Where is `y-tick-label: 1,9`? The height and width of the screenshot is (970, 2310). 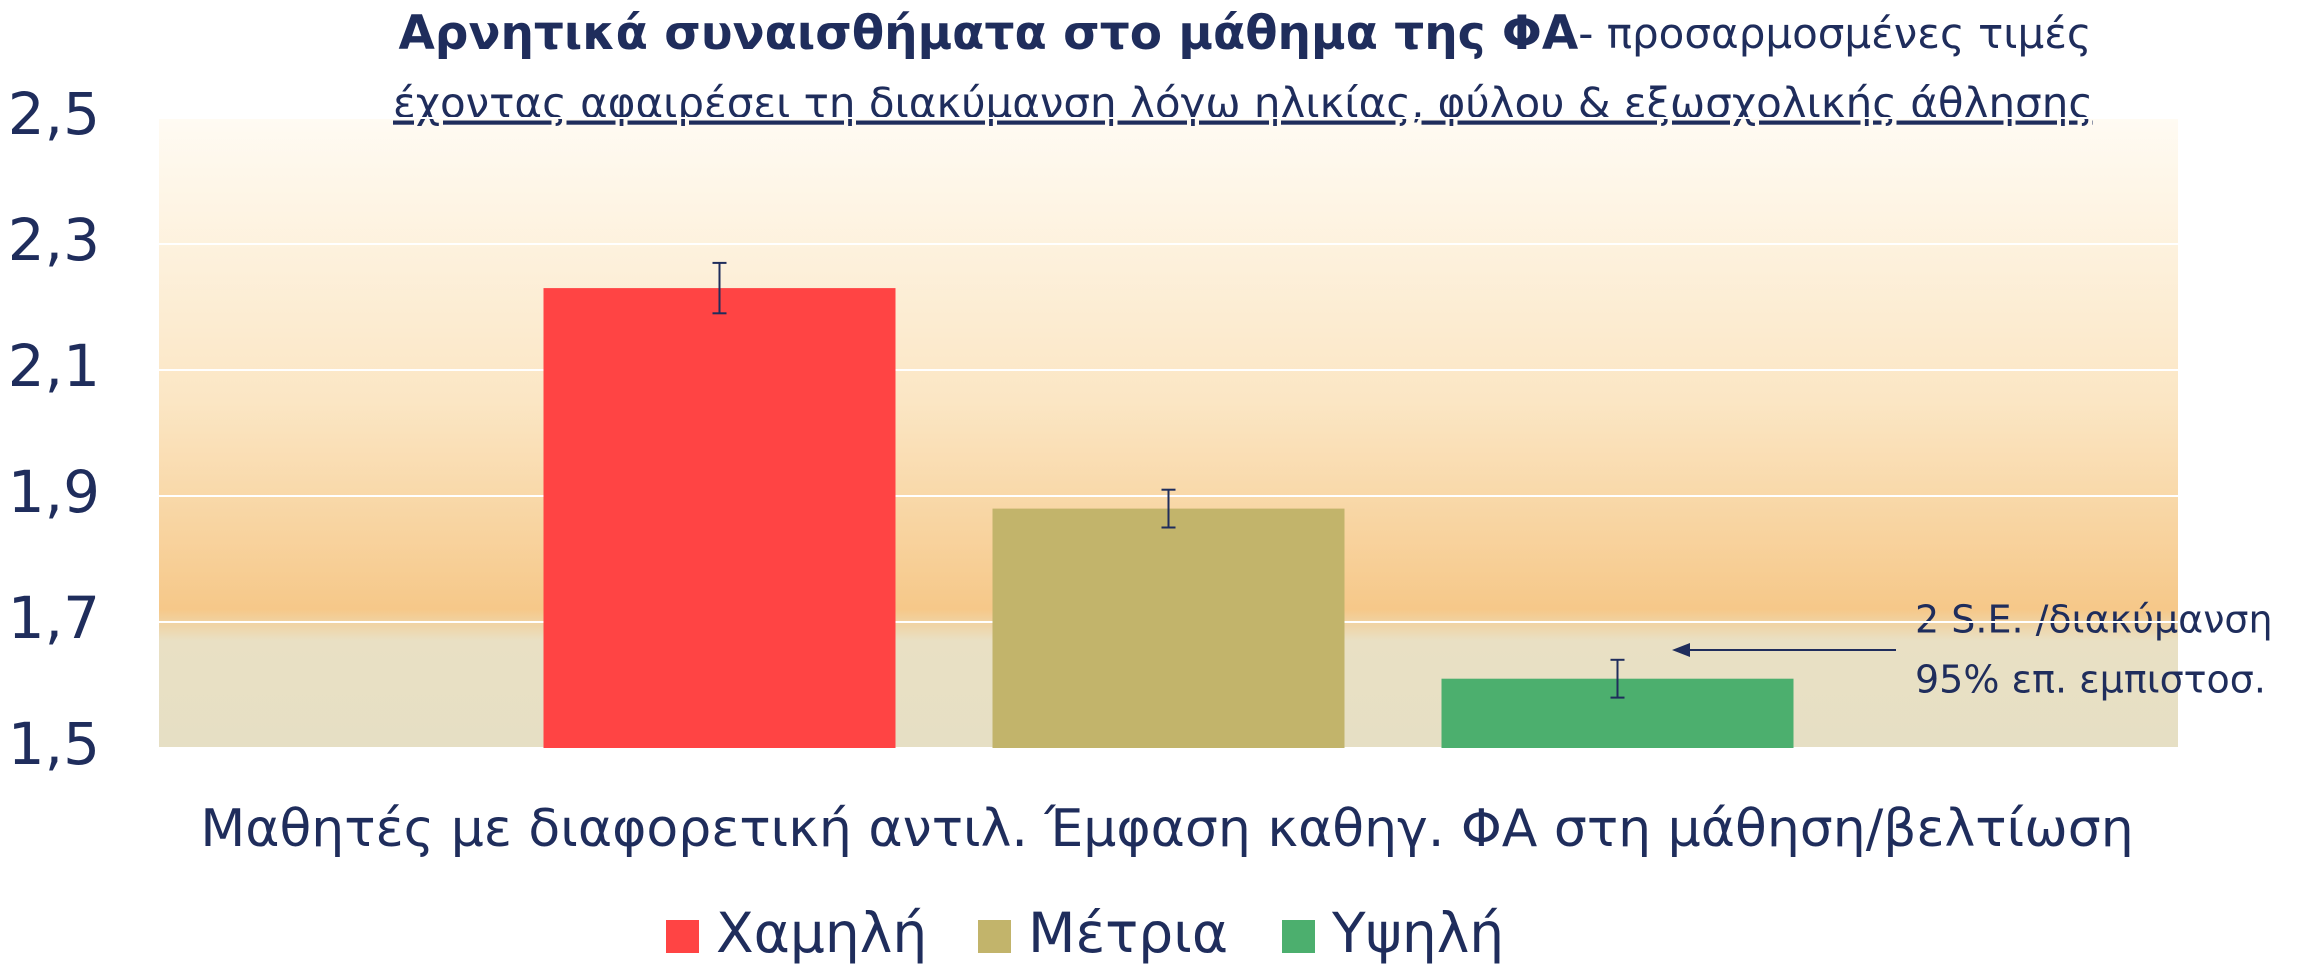 y-tick-label: 1,9 is located at coordinates (54, 492).